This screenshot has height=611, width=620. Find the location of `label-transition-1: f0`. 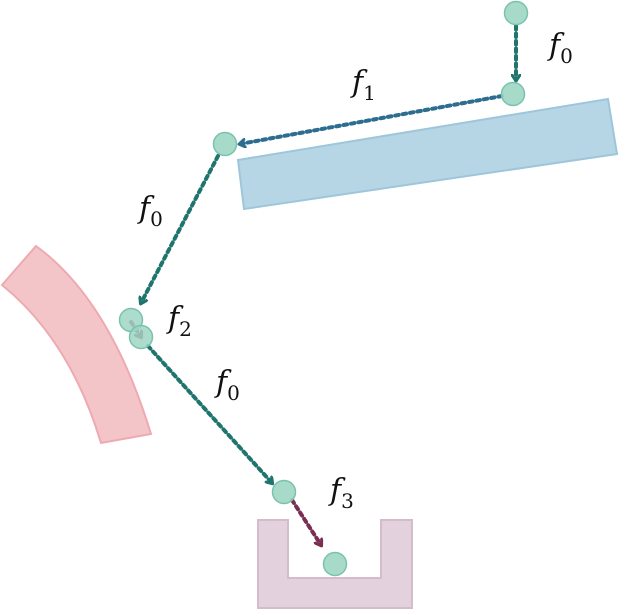

label-transition-1: f0 is located at coordinates (560, 48).